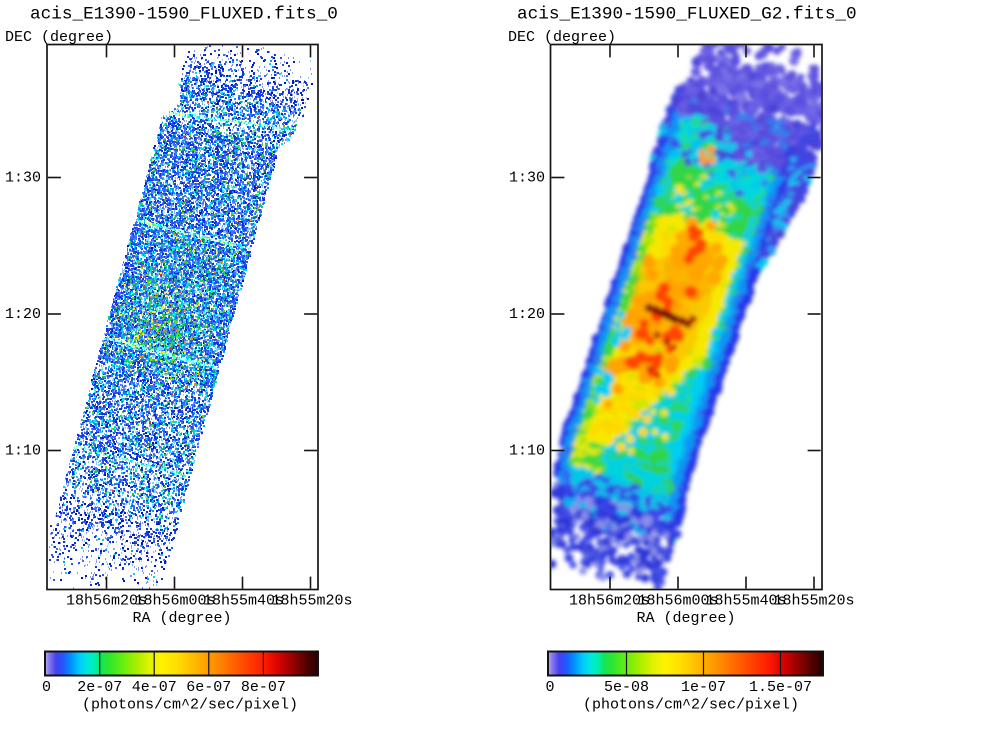  What do you see at coordinates (184, 15) in the screenshot?
I see `svg-text: acis_E1390-1590_FLUXED.fits_0` at bounding box center [184, 15].